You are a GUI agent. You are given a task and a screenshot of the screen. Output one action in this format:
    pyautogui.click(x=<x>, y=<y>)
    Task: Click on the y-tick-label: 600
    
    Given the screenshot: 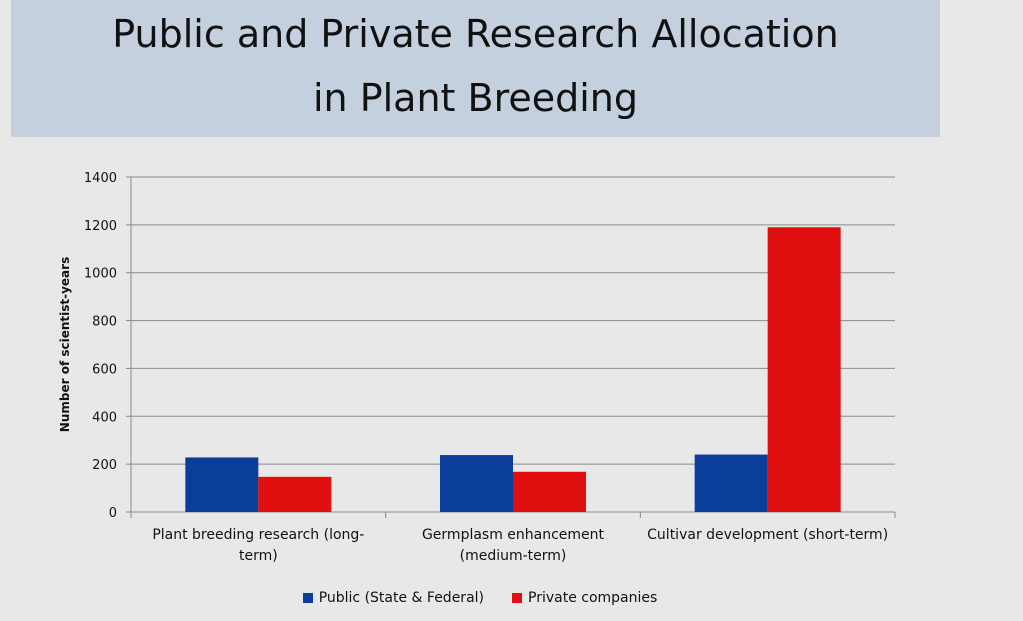 What is the action you would take?
    pyautogui.click(x=104, y=369)
    